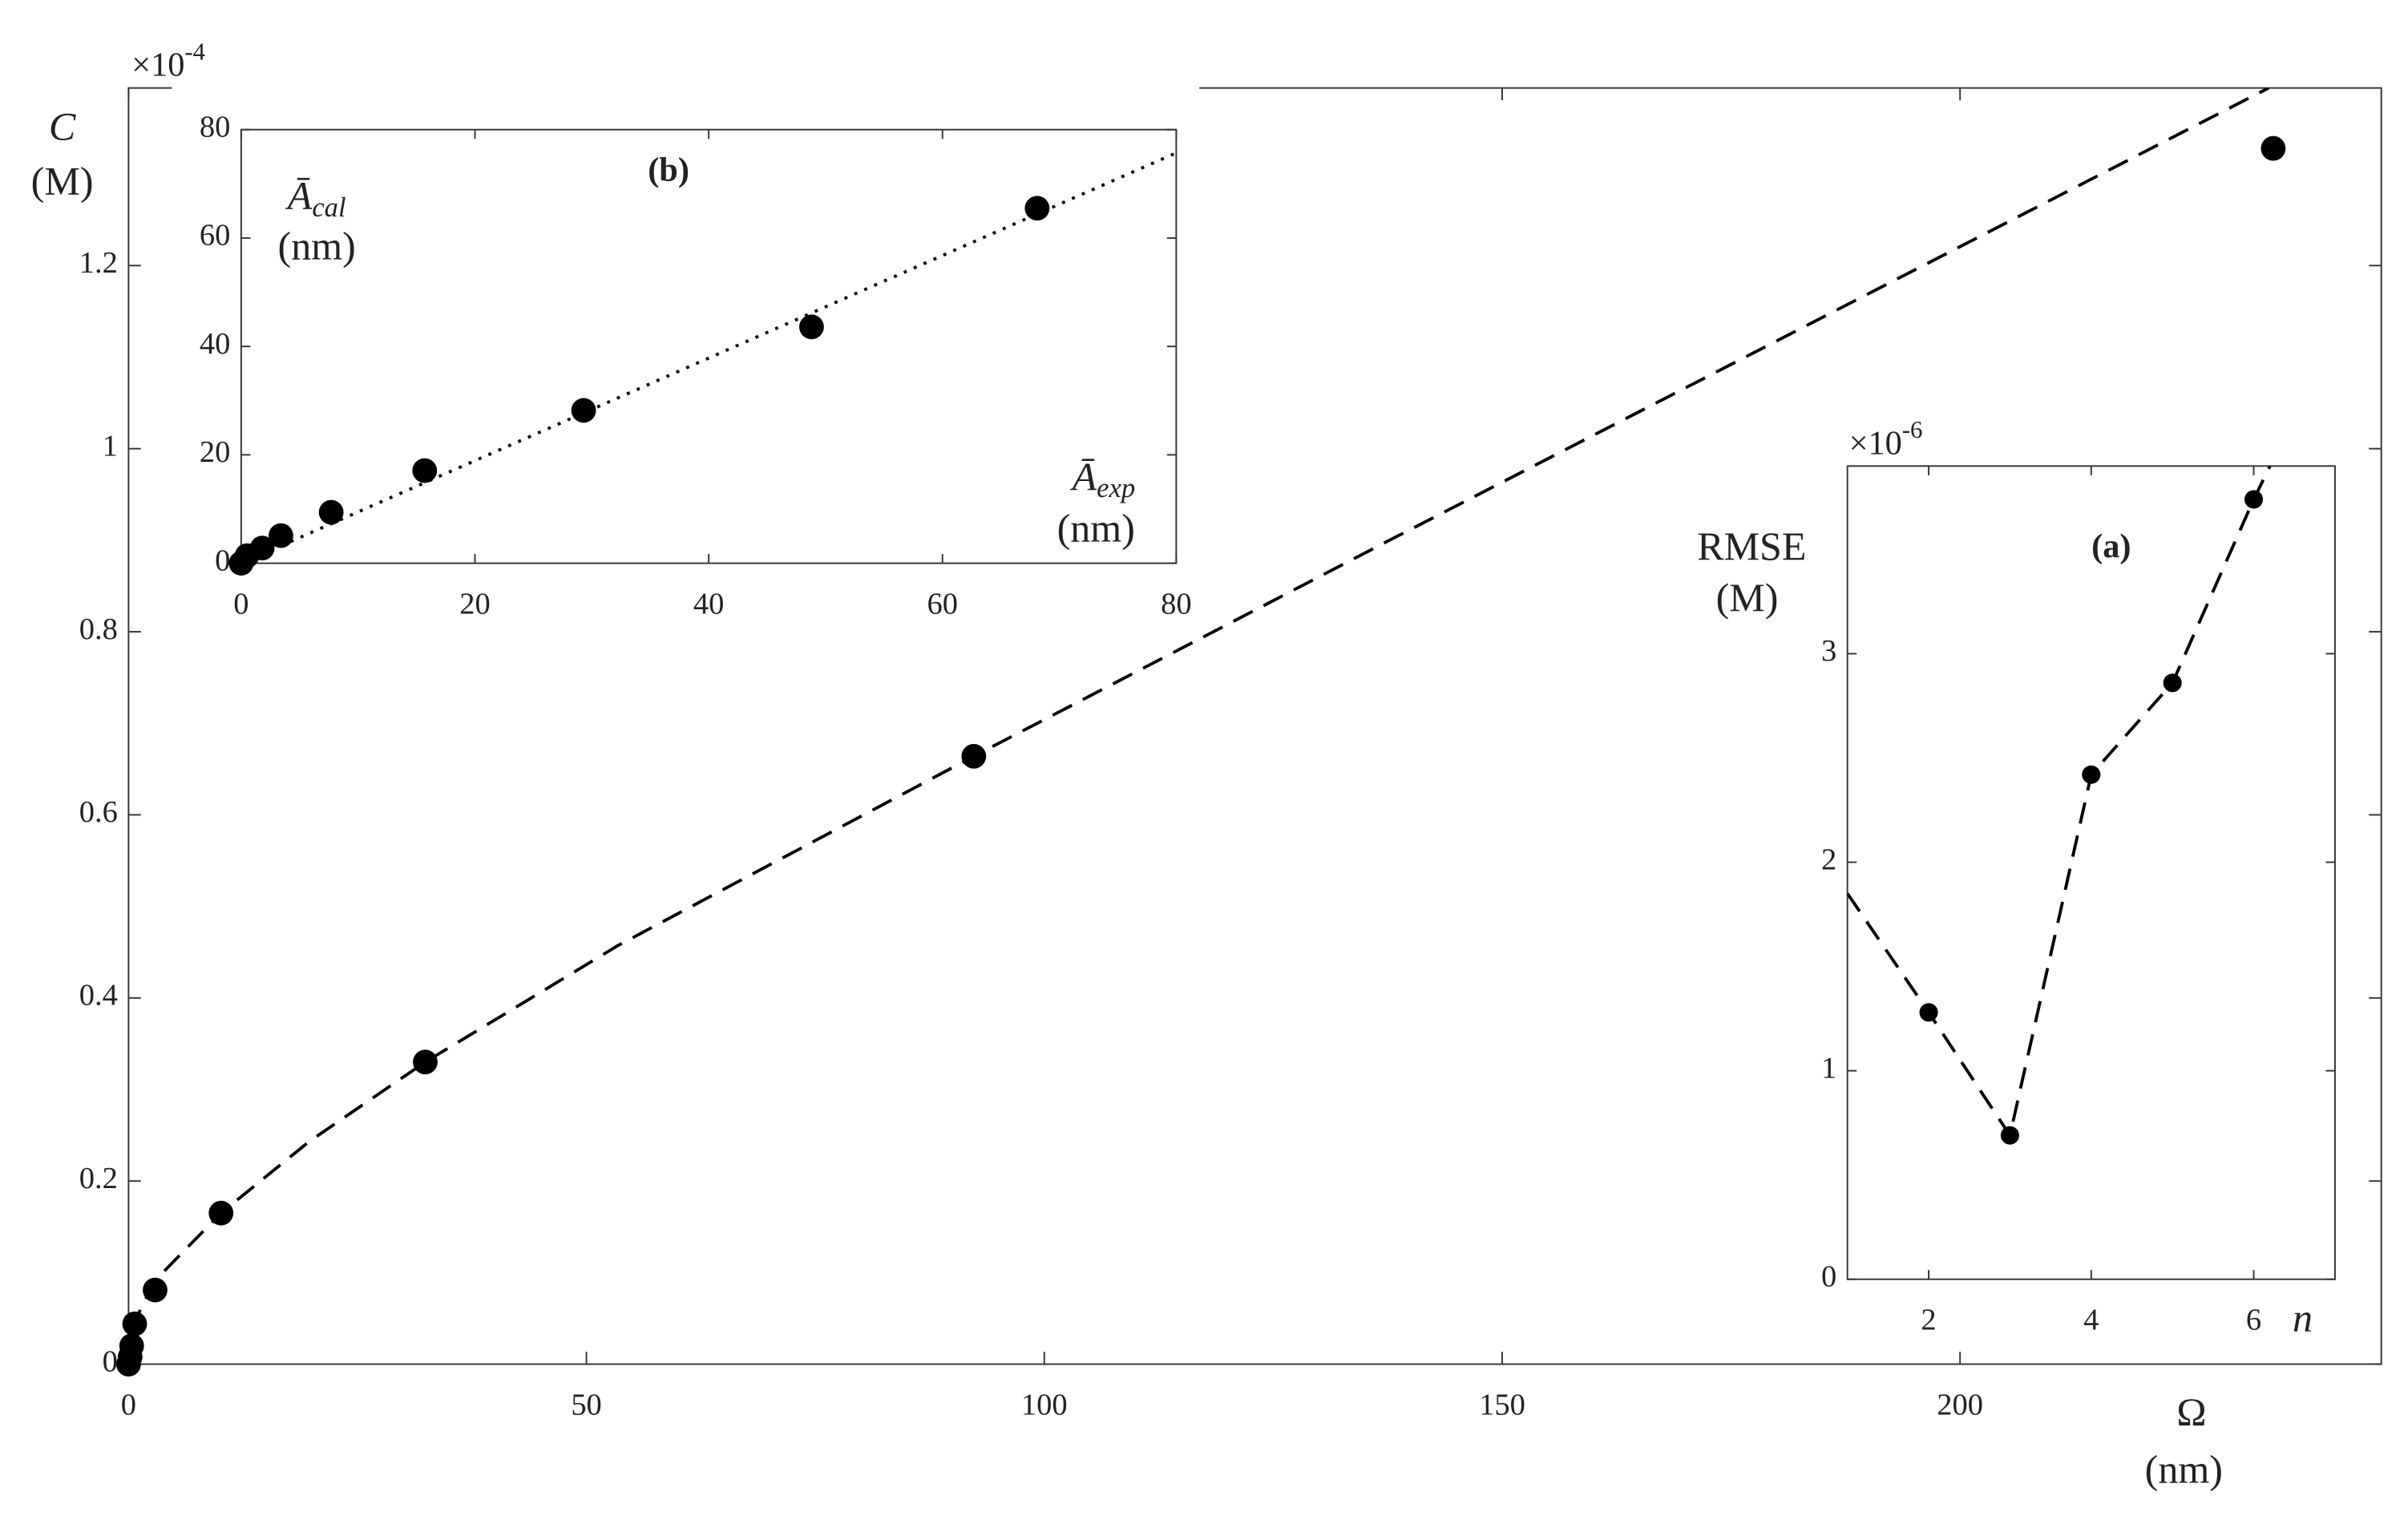 The image size is (2408, 1520). Describe the element at coordinates (1828, 860) in the screenshot. I see `y-tick-label: 2` at that location.